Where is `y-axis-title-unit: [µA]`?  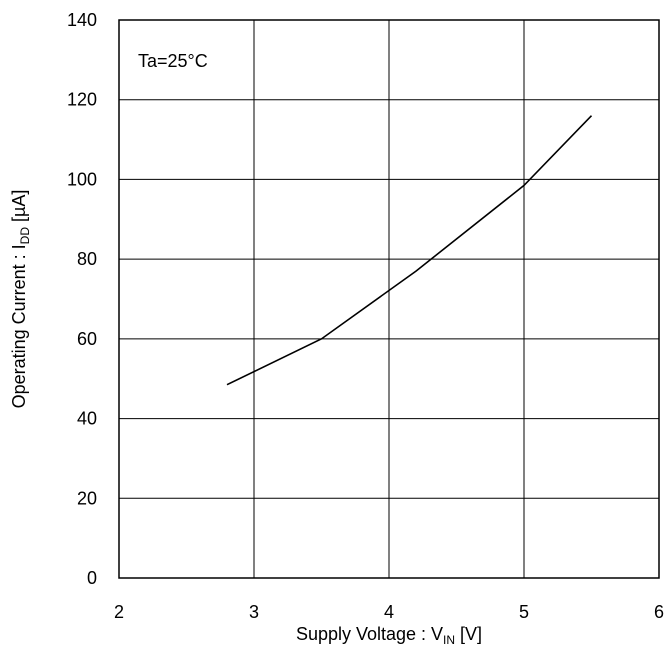
y-axis-title-unit: [µA] is located at coordinates (19, 208).